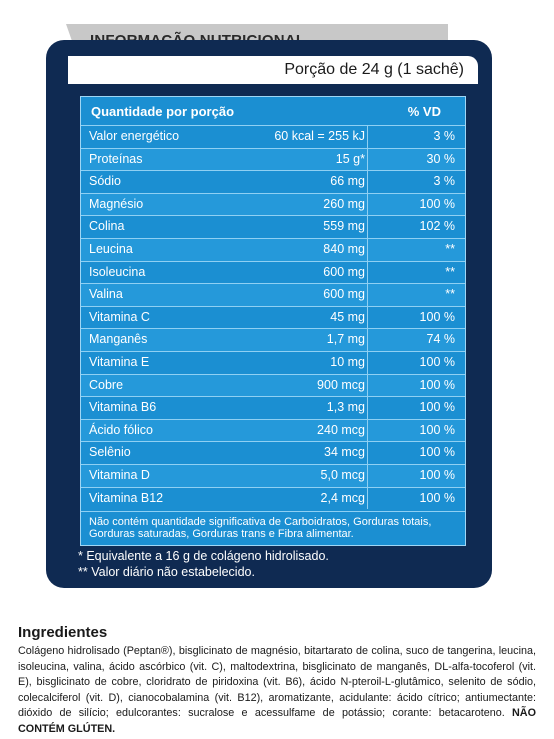 The image size is (554, 739). I want to click on nutrient-amount: 10 mg, so click(347, 361).